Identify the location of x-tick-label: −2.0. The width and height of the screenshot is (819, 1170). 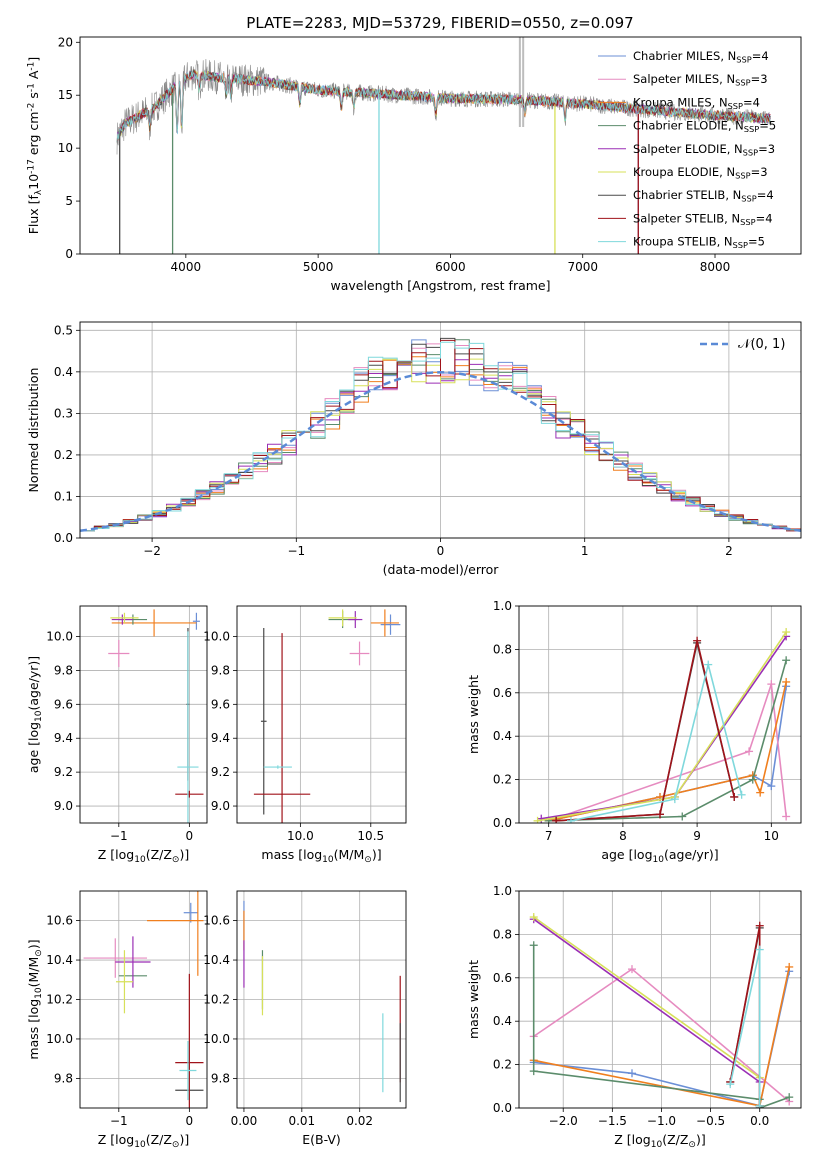
(563, 1121).